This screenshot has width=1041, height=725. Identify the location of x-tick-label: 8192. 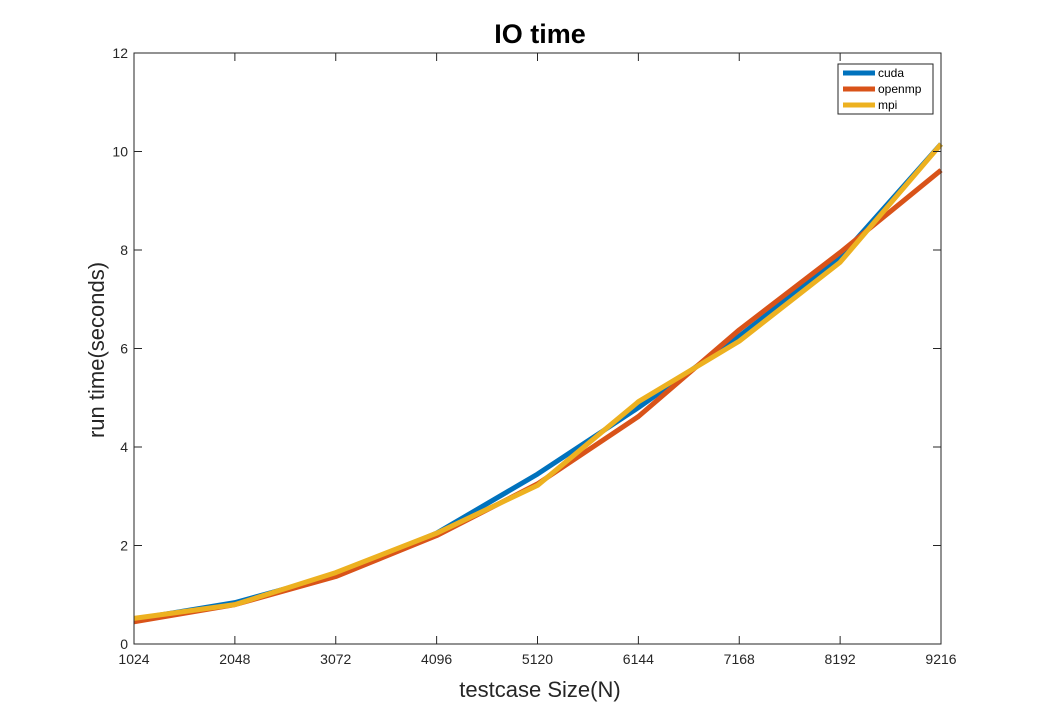
(840, 659).